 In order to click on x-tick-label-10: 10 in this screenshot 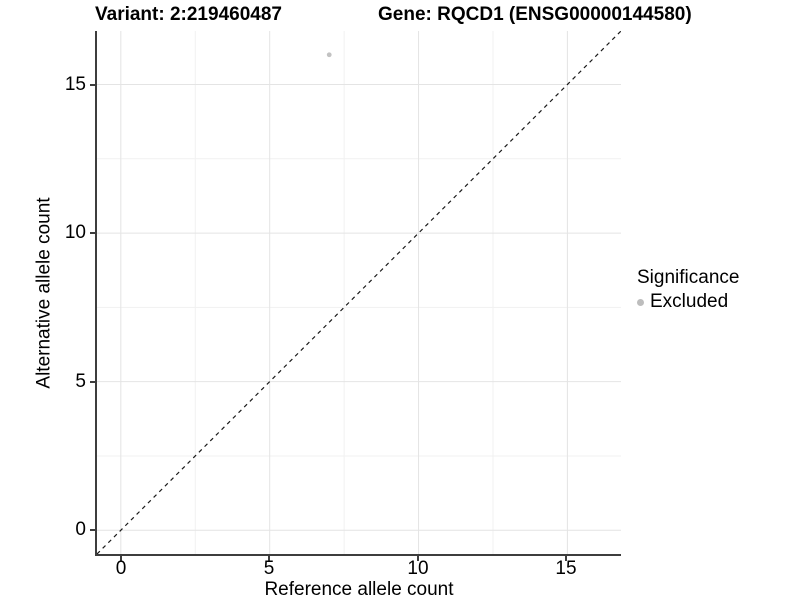, I will do `click(418, 568)`.